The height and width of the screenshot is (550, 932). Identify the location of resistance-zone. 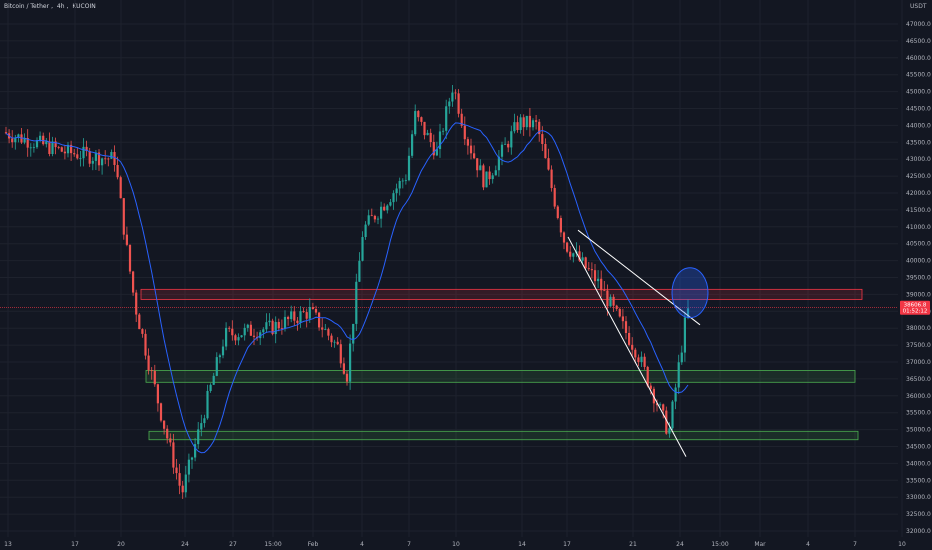
(501, 294).